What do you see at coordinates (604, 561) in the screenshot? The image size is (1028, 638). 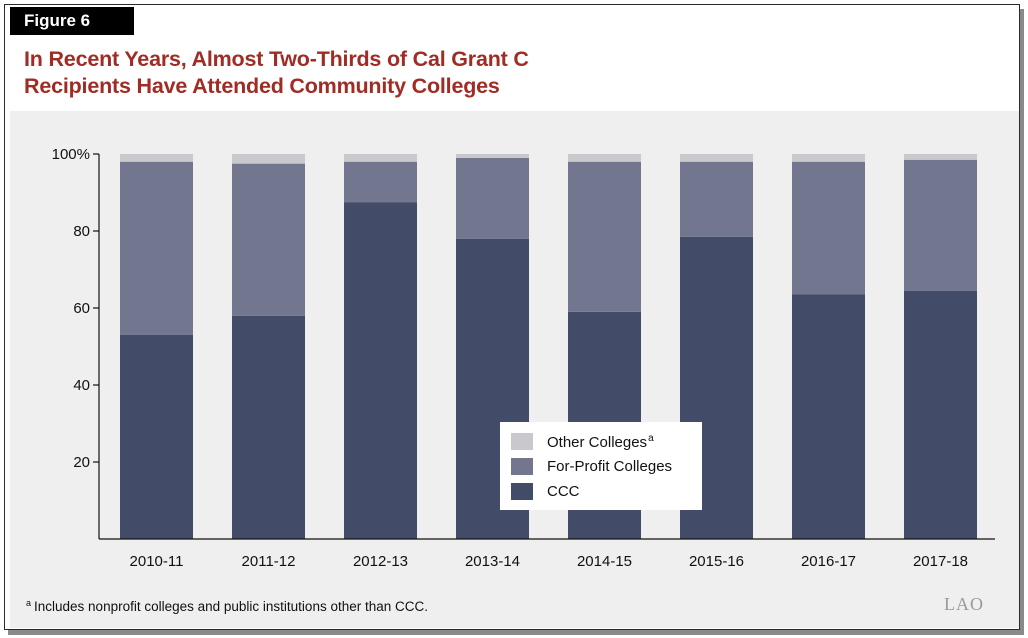 I see `x-tick-label-2014-15: 2014-15` at bounding box center [604, 561].